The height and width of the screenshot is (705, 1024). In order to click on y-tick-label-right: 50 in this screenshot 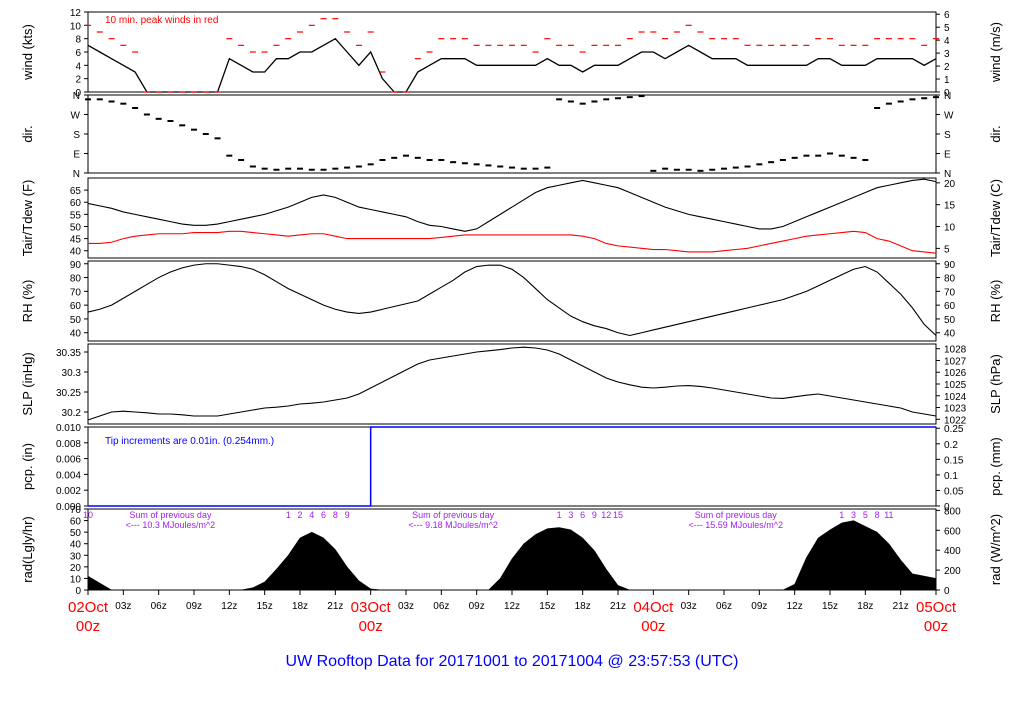, I will do `click(950, 320)`.